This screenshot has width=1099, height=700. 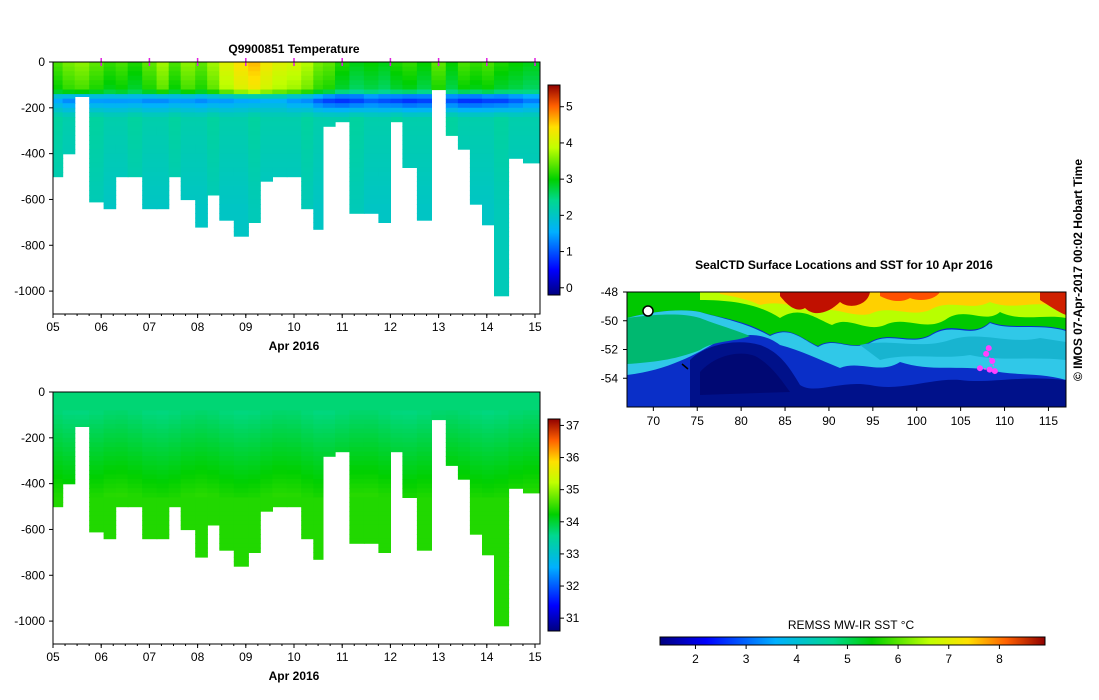 What do you see at coordinates (654, 421) in the screenshot?
I see `map-x-tick-label: 70` at bounding box center [654, 421].